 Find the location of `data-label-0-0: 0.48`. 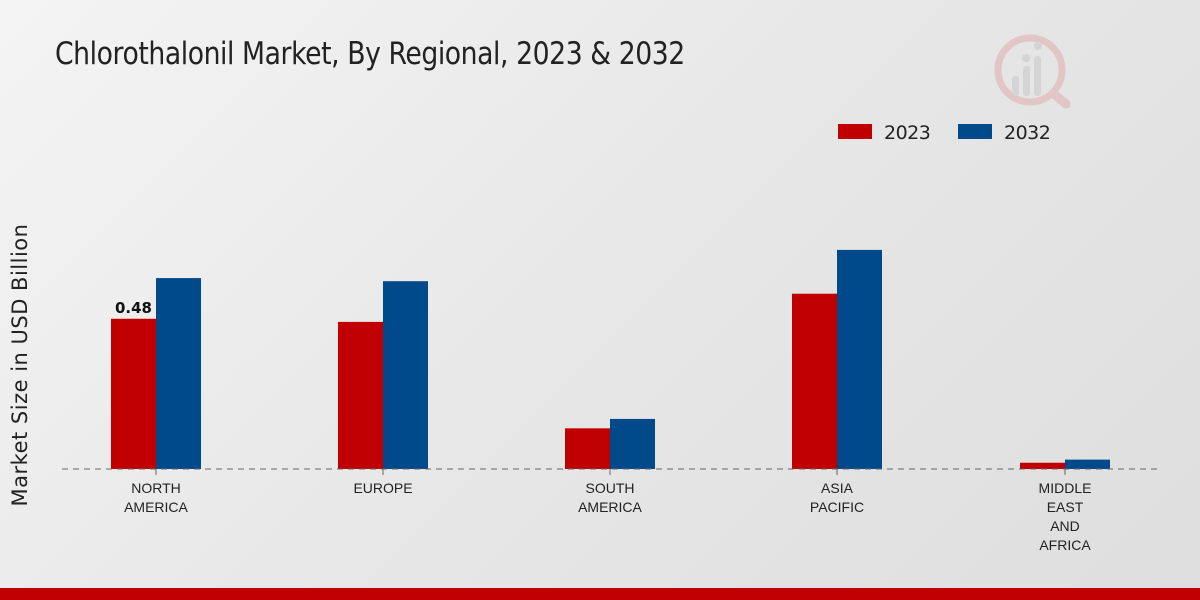

data-label-0-0: 0.48 is located at coordinates (133, 308).